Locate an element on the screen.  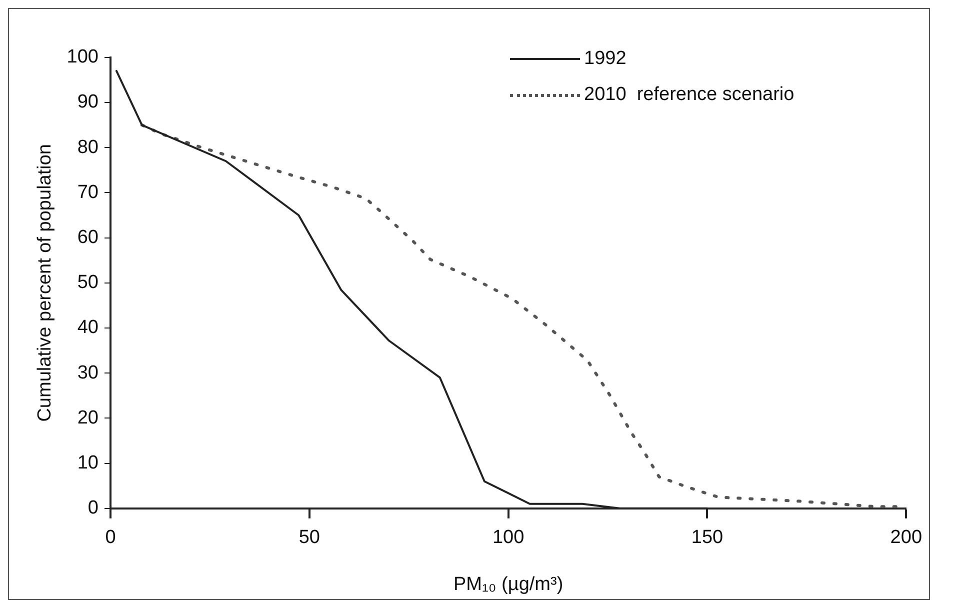
y-axis-title: Cumulative percent of population is located at coordinates (45, 283).